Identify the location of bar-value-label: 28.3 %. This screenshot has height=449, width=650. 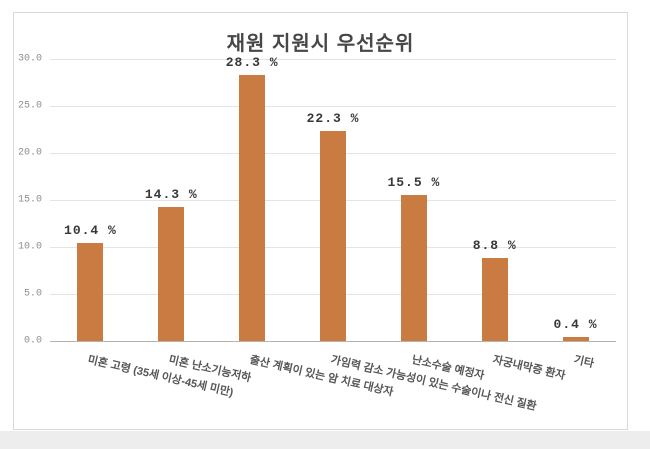
(252, 62).